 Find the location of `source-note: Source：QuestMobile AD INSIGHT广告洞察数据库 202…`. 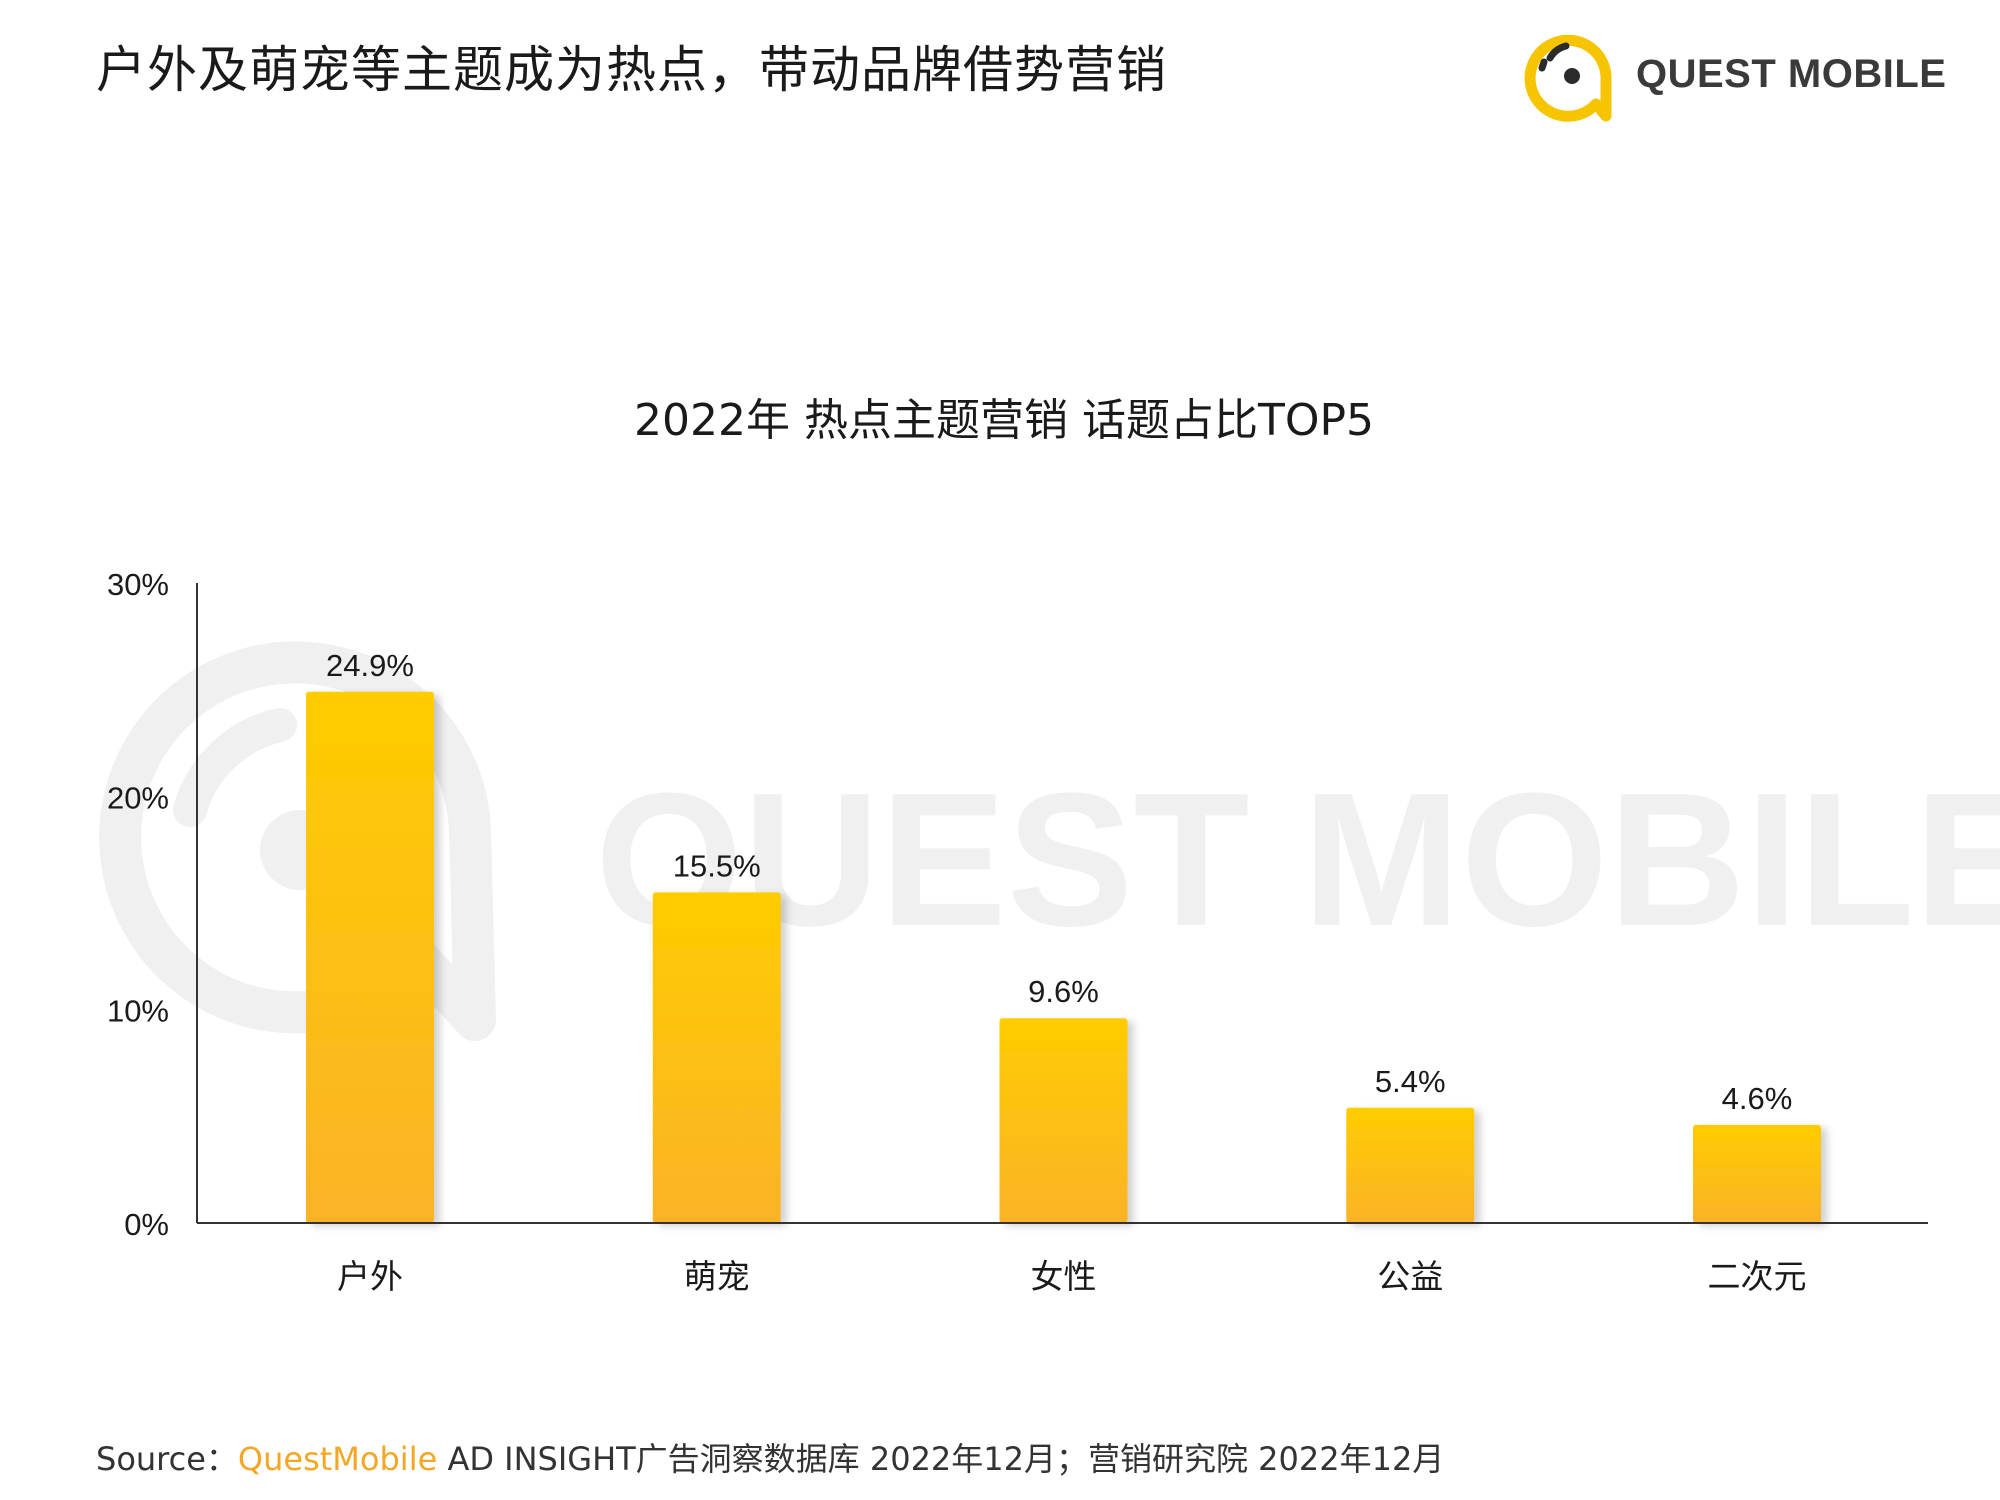

source-note: Source：QuestMobile AD INSIGHT广告洞察数据库 202… is located at coordinates (770, 1457).